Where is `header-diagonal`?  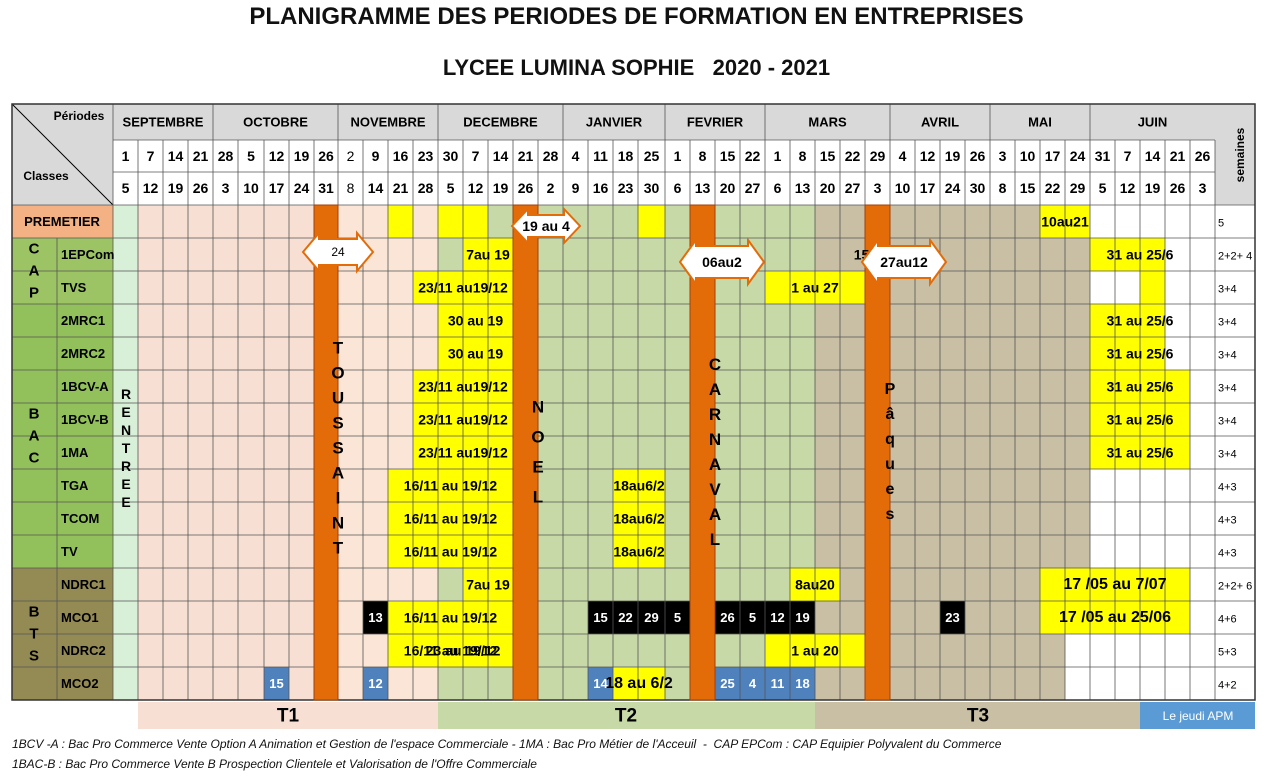
header-diagonal is located at coordinates (62, 154).